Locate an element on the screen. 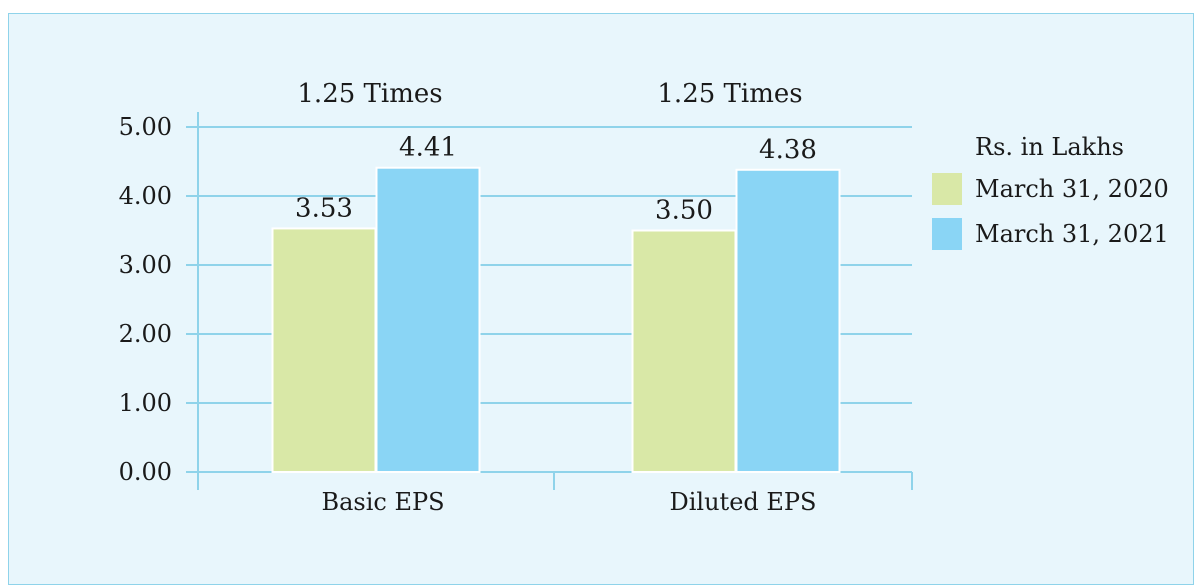 This screenshot has width=1198, height=587. y-tick-label-2: 2.00 is located at coordinates (145, 334).